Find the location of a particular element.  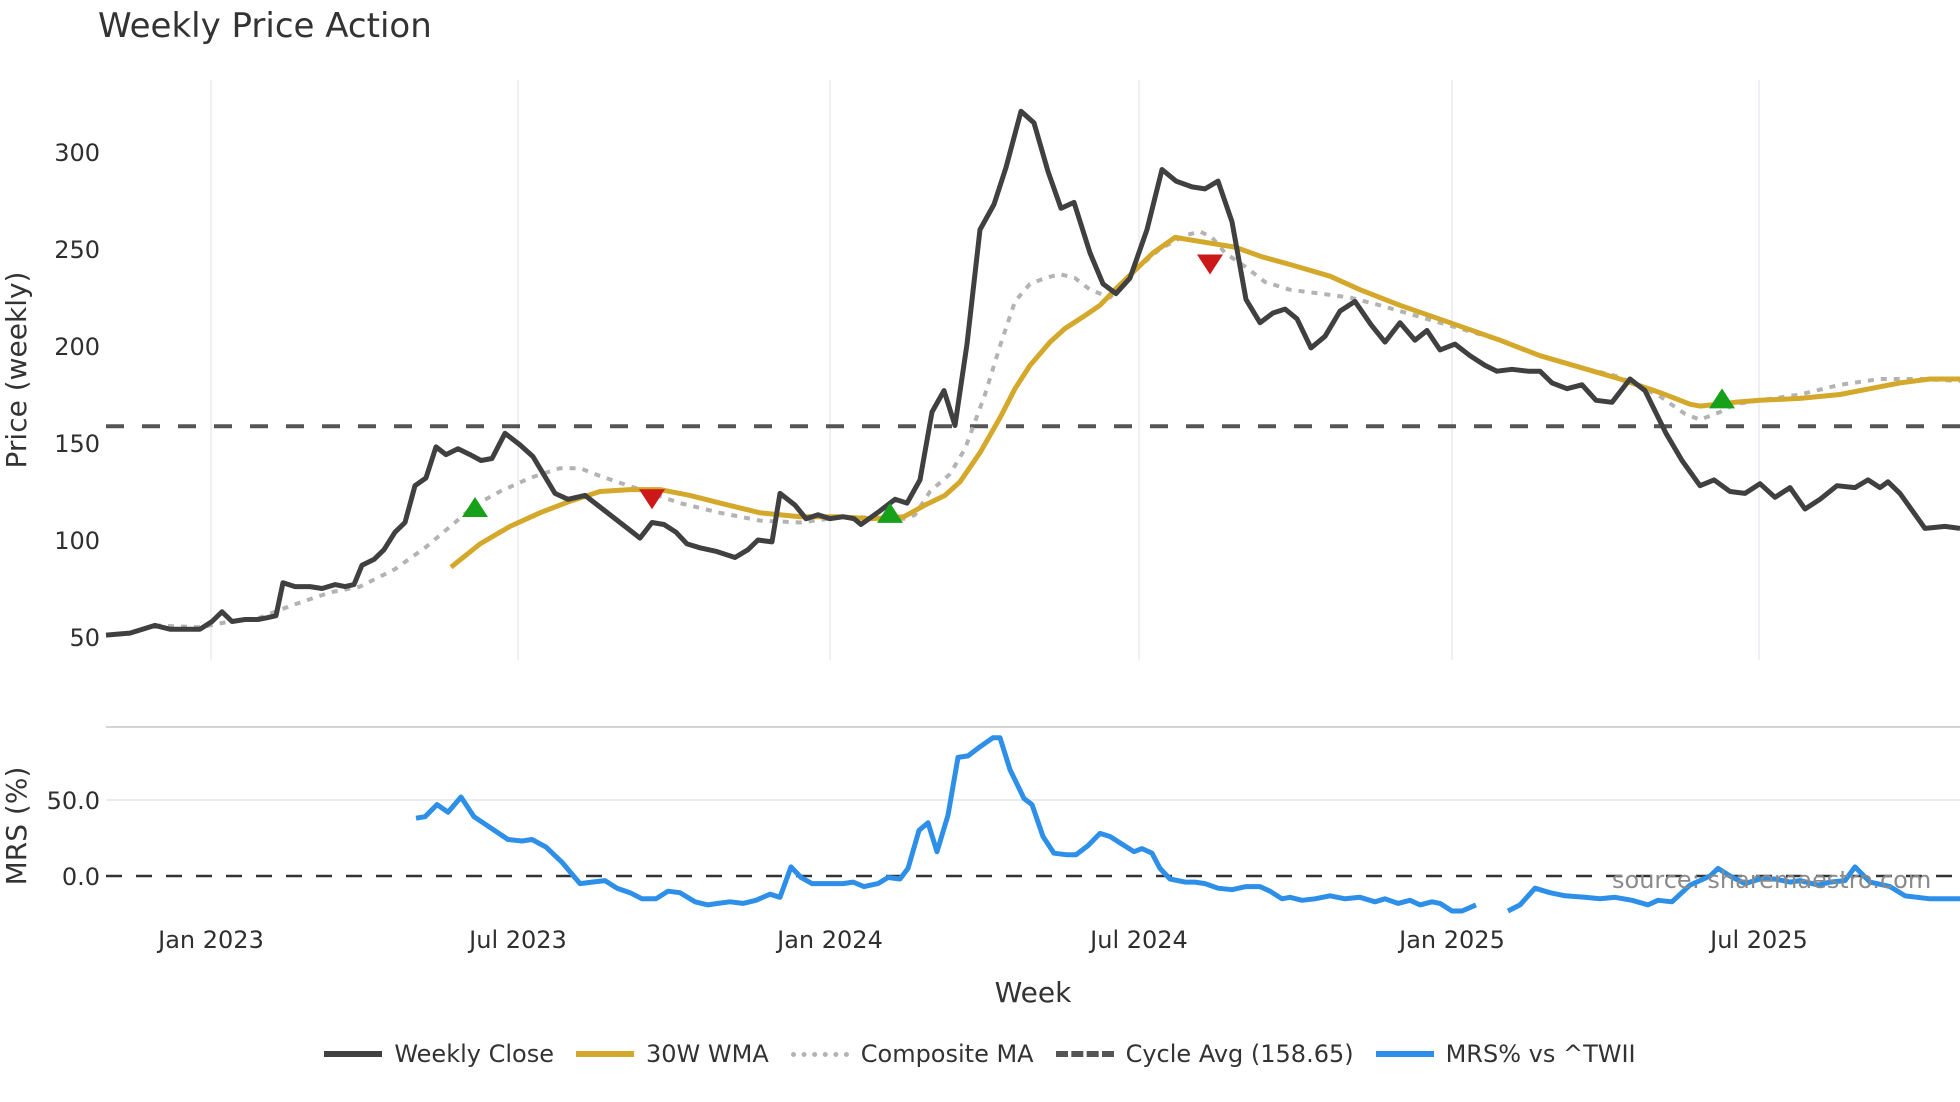

price-tick-label: 50 is located at coordinates (84, 638).